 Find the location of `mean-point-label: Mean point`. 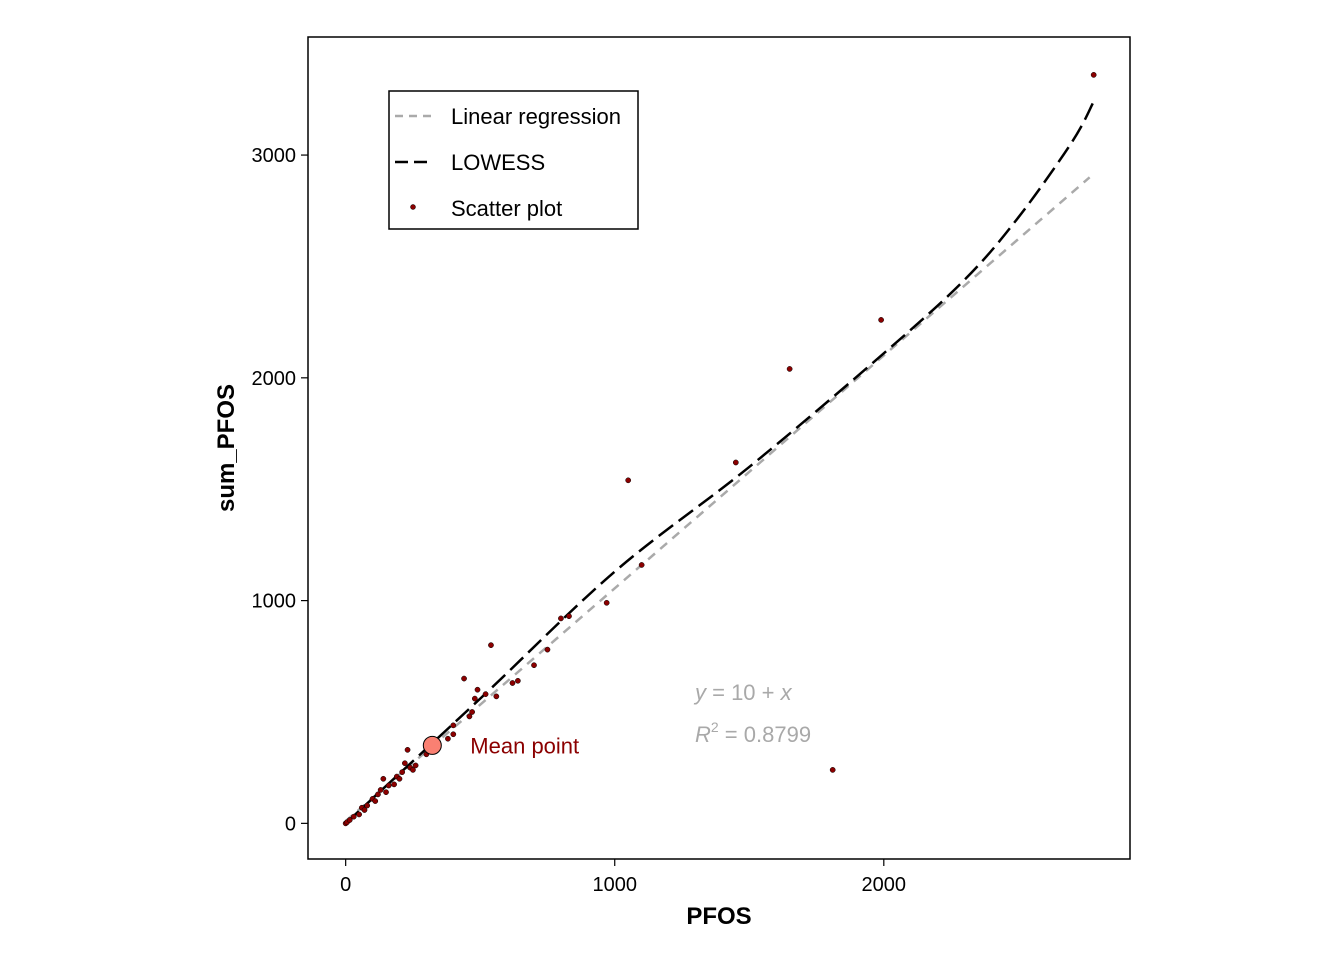

mean-point-label: Mean point is located at coordinates (524, 745).